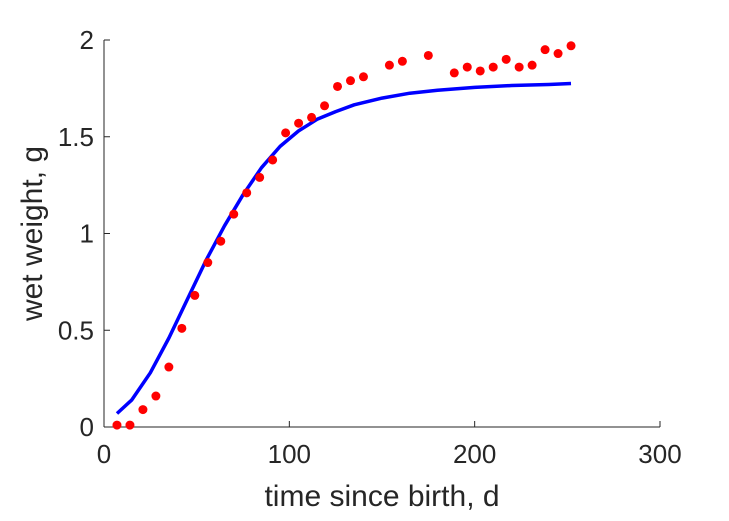 The height and width of the screenshot is (521, 729). What do you see at coordinates (87, 40) in the screenshot?
I see `y-tick-label: 2` at bounding box center [87, 40].